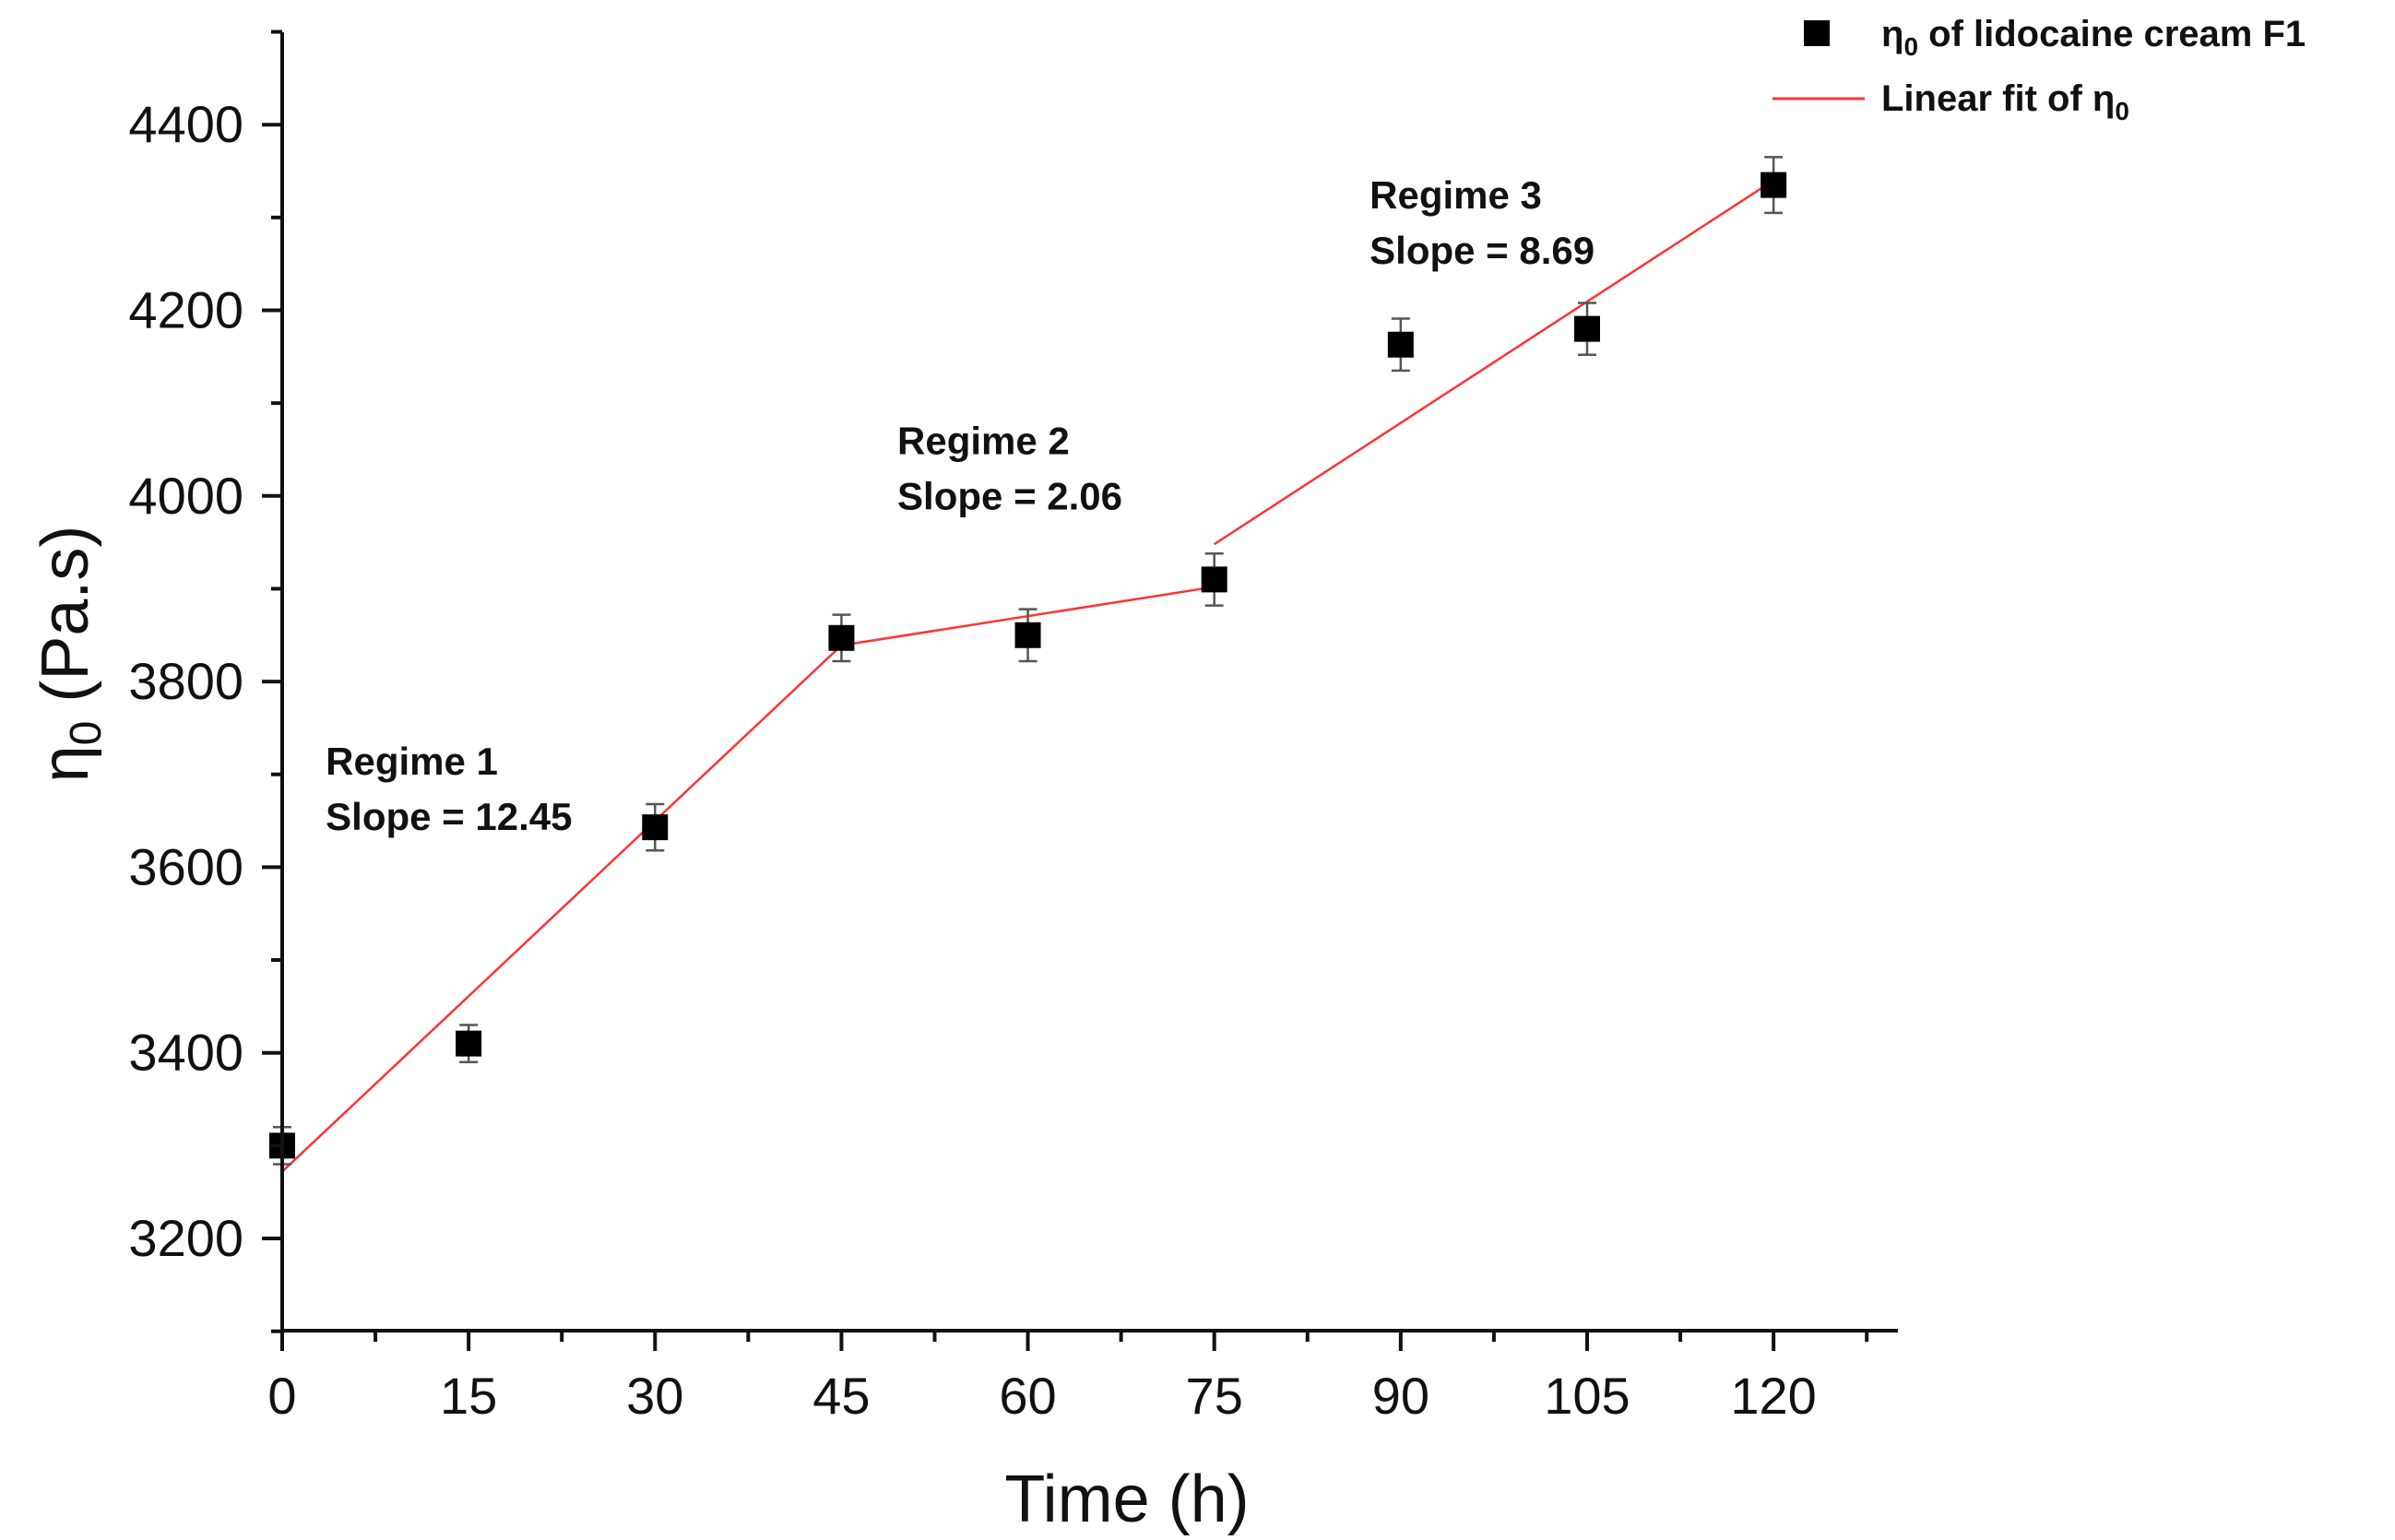  I want to click on x-axis-title: Time (h), so click(1126, 1500).